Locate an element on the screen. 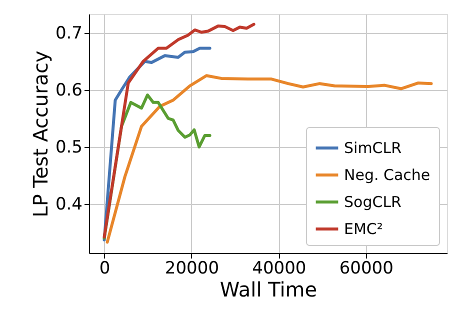  legend-label: SimCLR is located at coordinates (373, 148).